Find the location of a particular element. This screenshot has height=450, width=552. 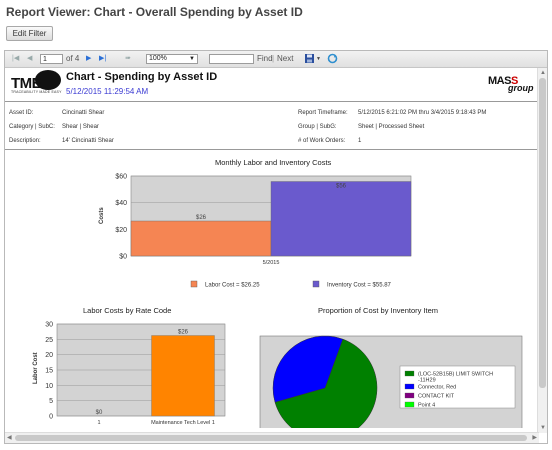

y-tick-label: 5 is located at coordinates (51, 401).